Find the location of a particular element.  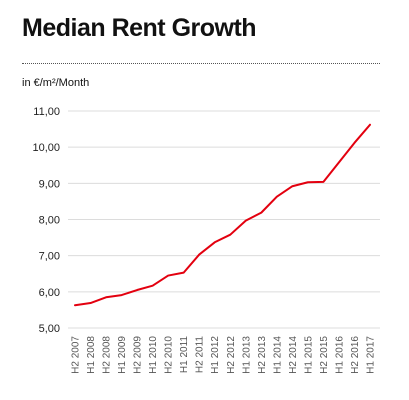

x-tick-label: H2 2014 is located at coordinates (293, 355).